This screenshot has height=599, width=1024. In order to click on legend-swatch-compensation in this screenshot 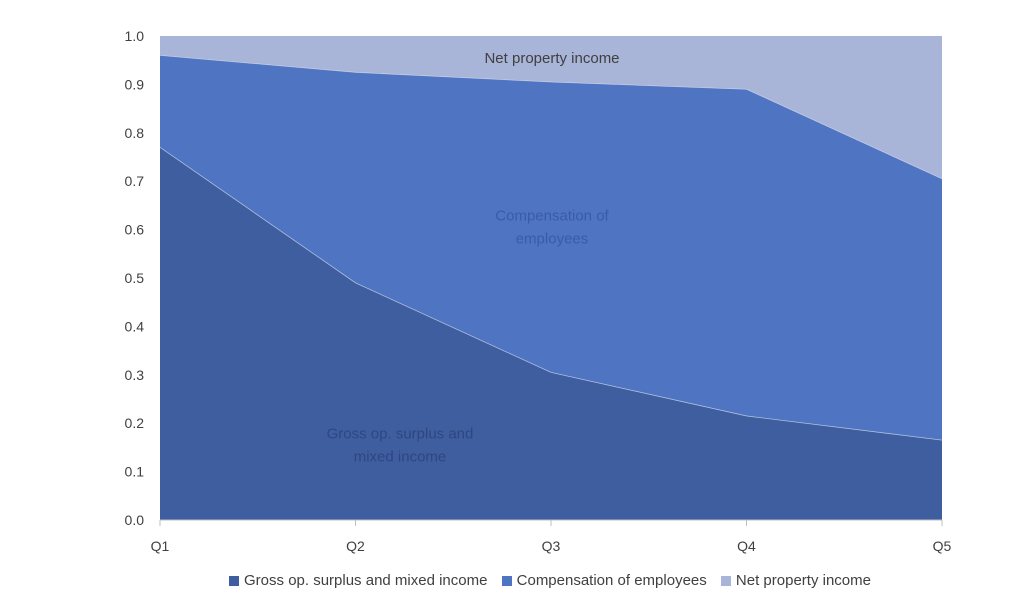, I will do `click(506, 580)`.